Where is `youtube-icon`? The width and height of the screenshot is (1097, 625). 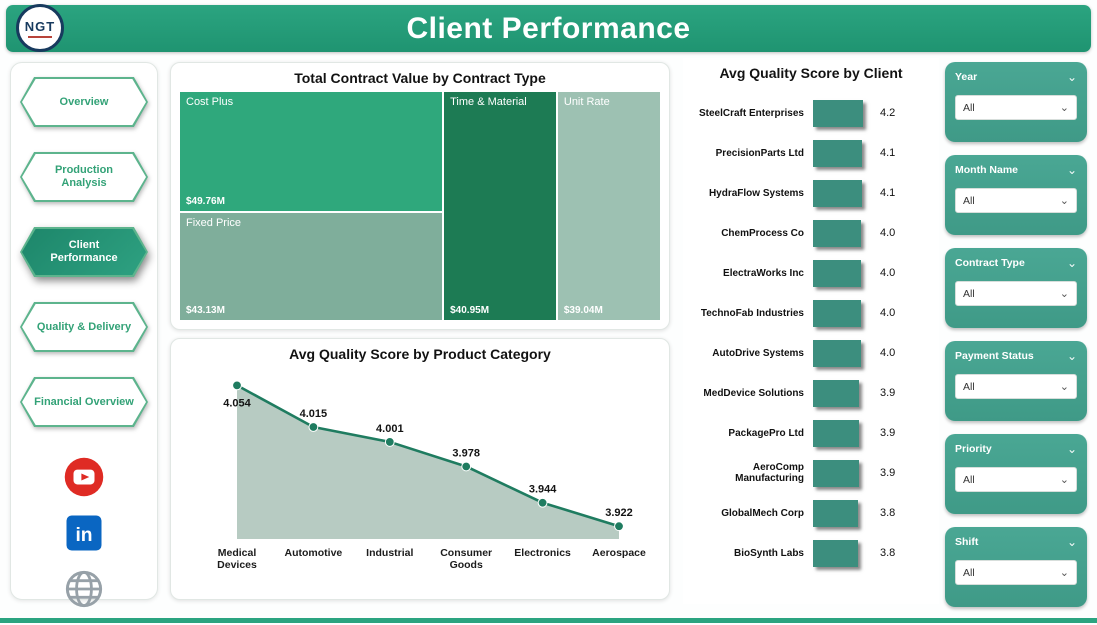 youtube-icon is located at coordinates (84, 477).